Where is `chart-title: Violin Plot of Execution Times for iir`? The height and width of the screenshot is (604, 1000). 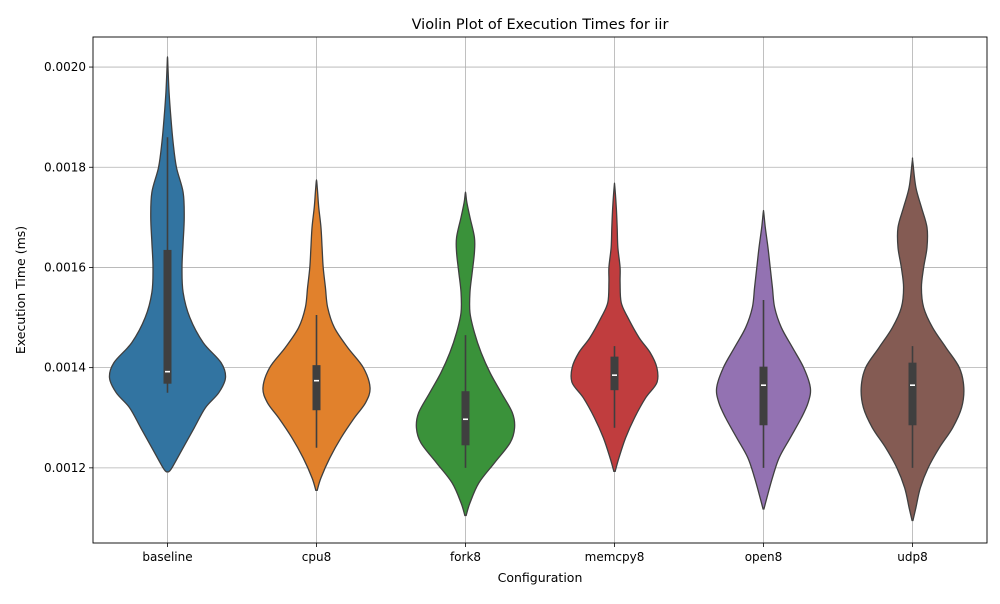
chart-title: Violin Plot of Execution Times for iir is located at coordinates (540, 25).